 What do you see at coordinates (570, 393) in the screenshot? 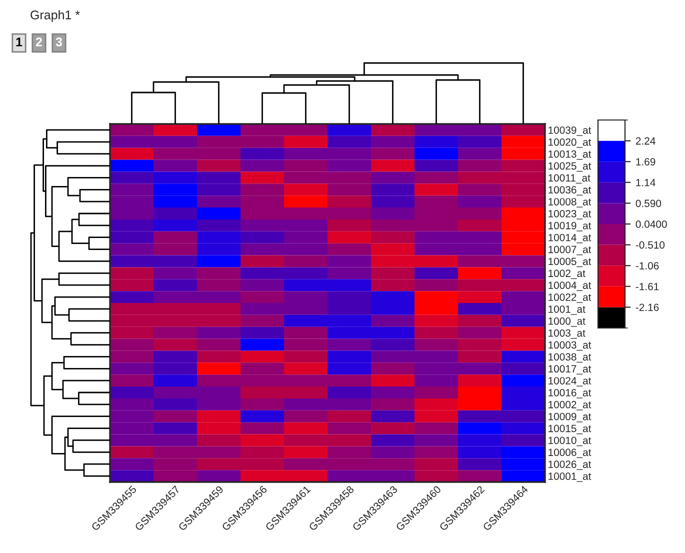
I see `y-tick-label: 10016_at` at bounding box center [570, 393].